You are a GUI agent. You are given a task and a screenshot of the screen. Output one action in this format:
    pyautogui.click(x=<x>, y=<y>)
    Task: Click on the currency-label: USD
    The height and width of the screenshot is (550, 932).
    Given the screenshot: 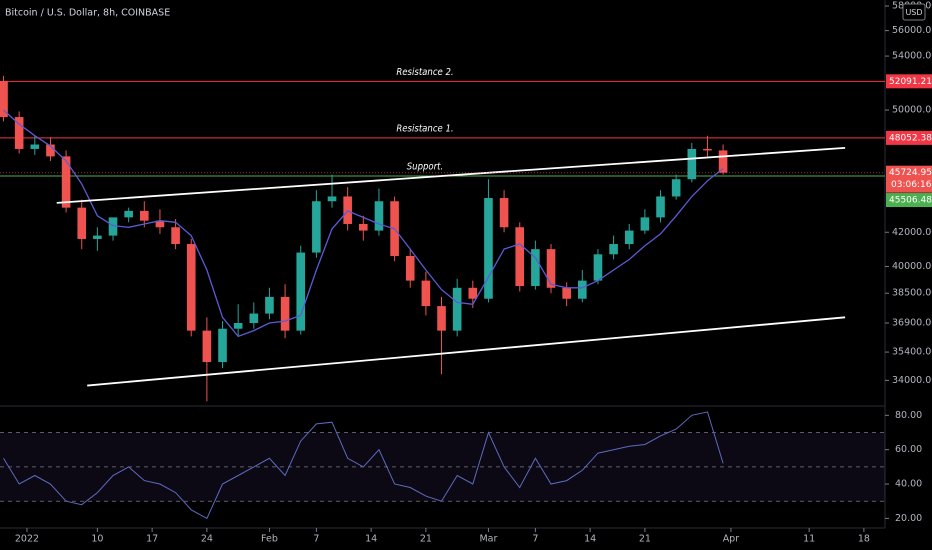 What is the action you would take?
    pyautogui.click(x=913, y=12)
    